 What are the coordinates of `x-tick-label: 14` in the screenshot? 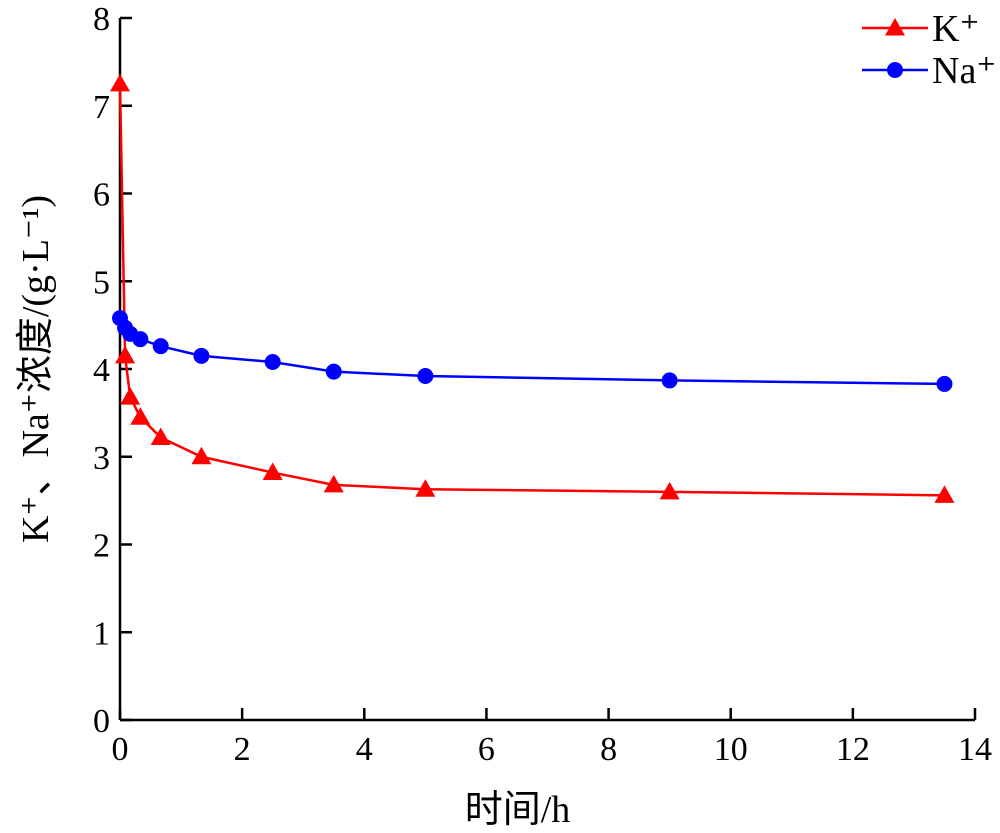 It's located at (975, 749).